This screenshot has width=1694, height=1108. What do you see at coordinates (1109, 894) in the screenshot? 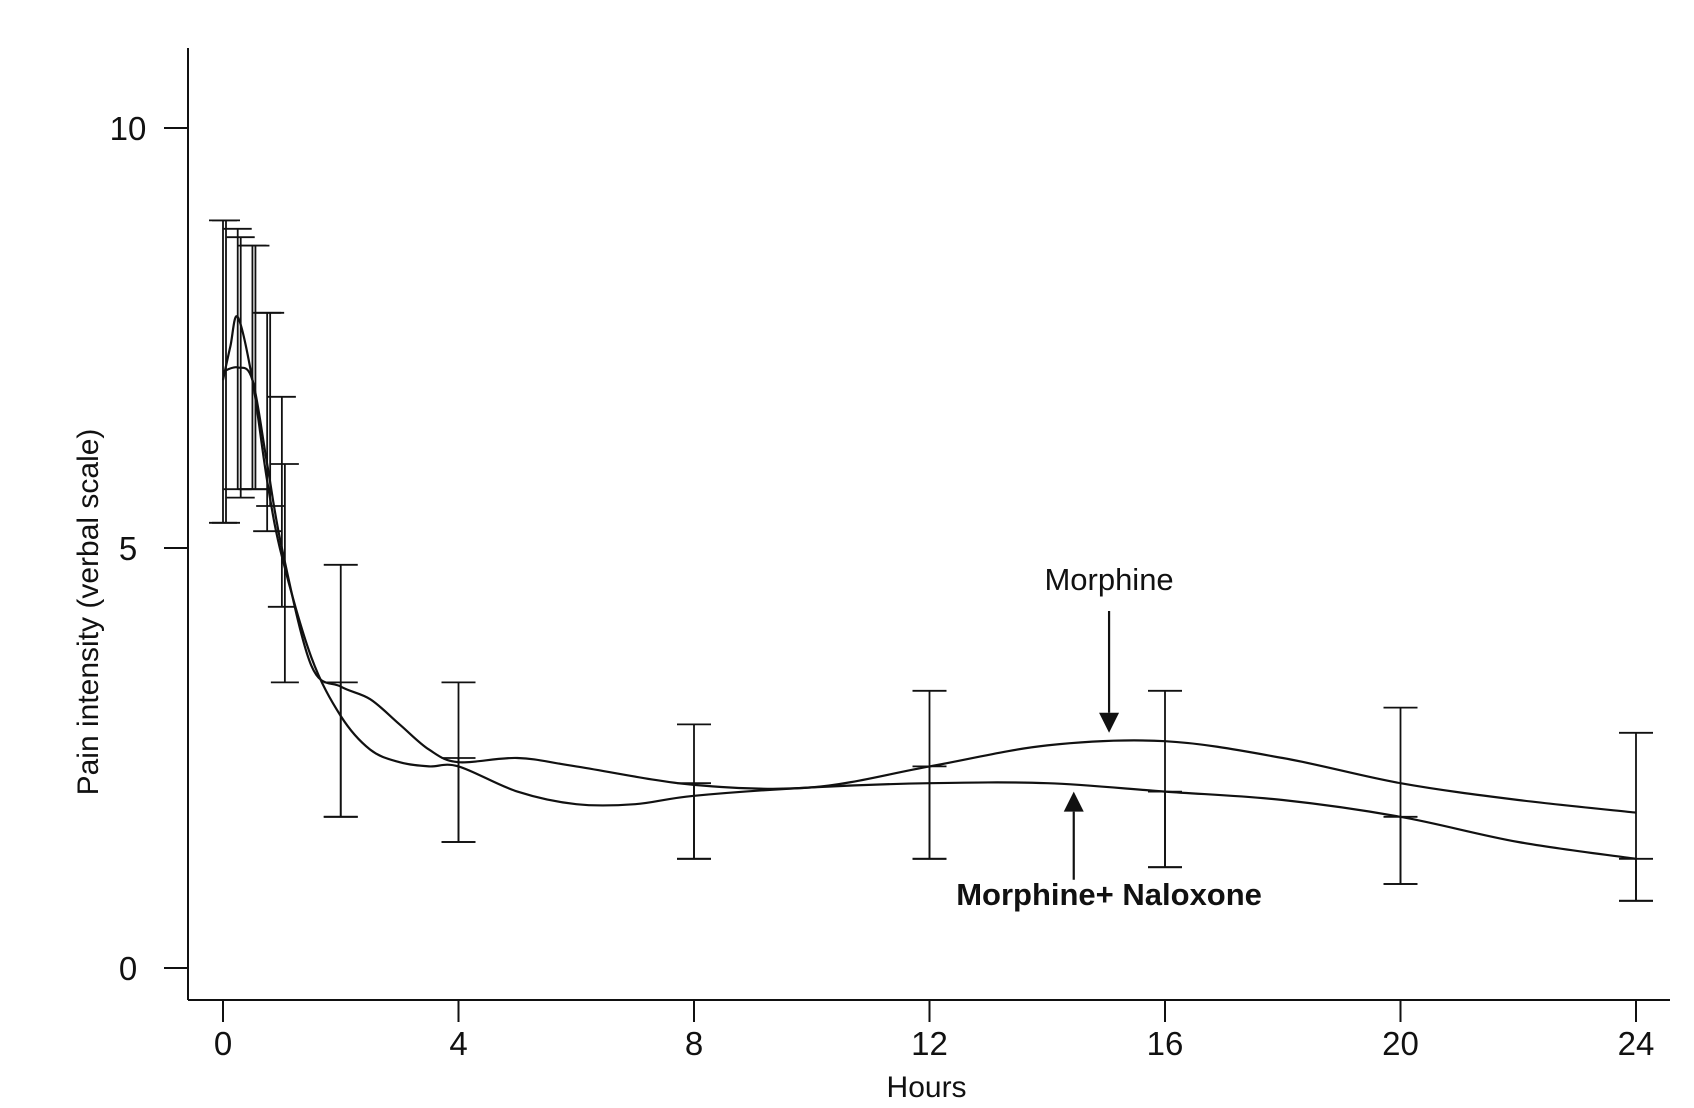
I see `morphine-naloxone-label: Morphine+ Naloxone` at bounding box center [1109, 894].